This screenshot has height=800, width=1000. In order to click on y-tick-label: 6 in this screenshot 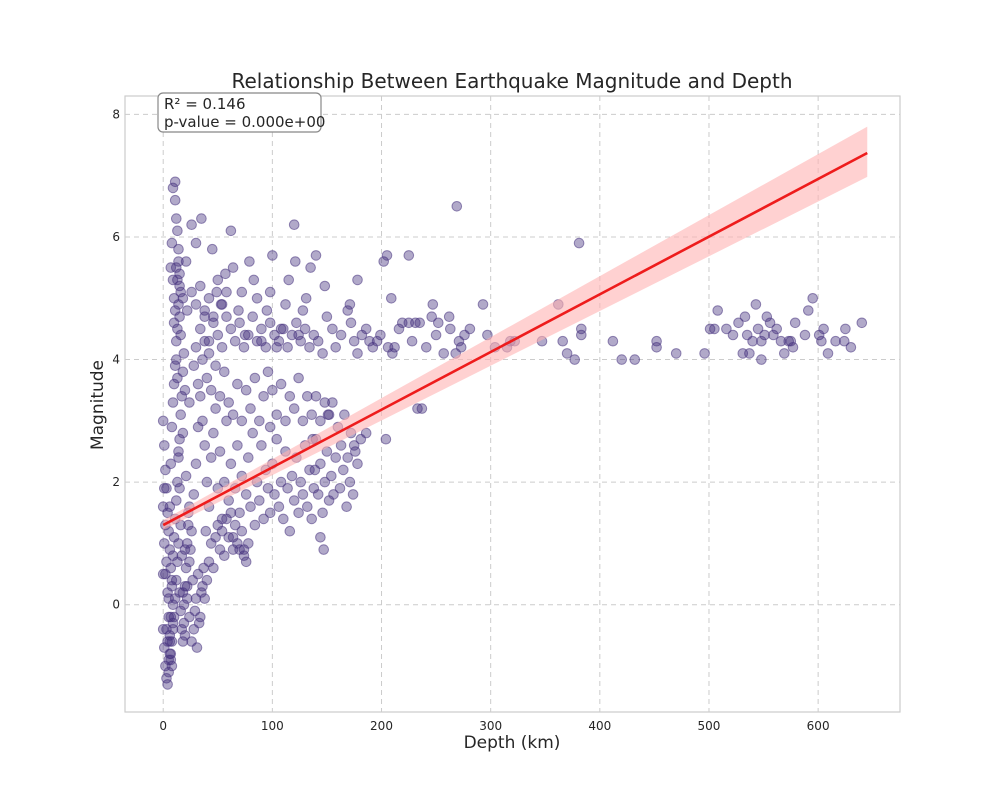, I will do `click(116, 237)`.